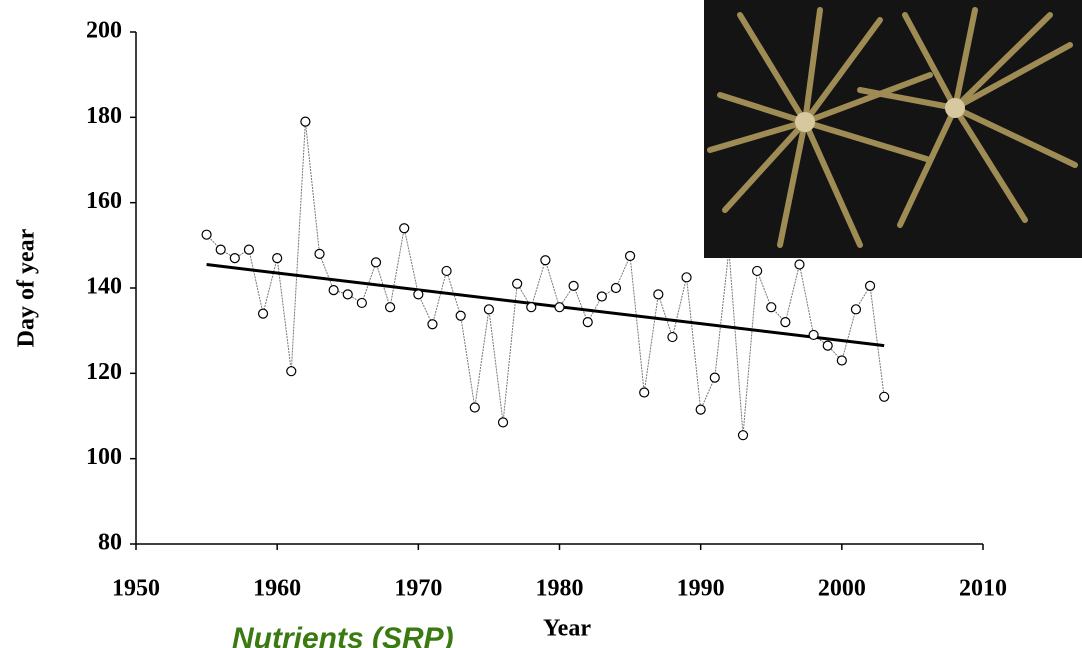  I want to click on x-tick-label: 1990, so click(701, 589).